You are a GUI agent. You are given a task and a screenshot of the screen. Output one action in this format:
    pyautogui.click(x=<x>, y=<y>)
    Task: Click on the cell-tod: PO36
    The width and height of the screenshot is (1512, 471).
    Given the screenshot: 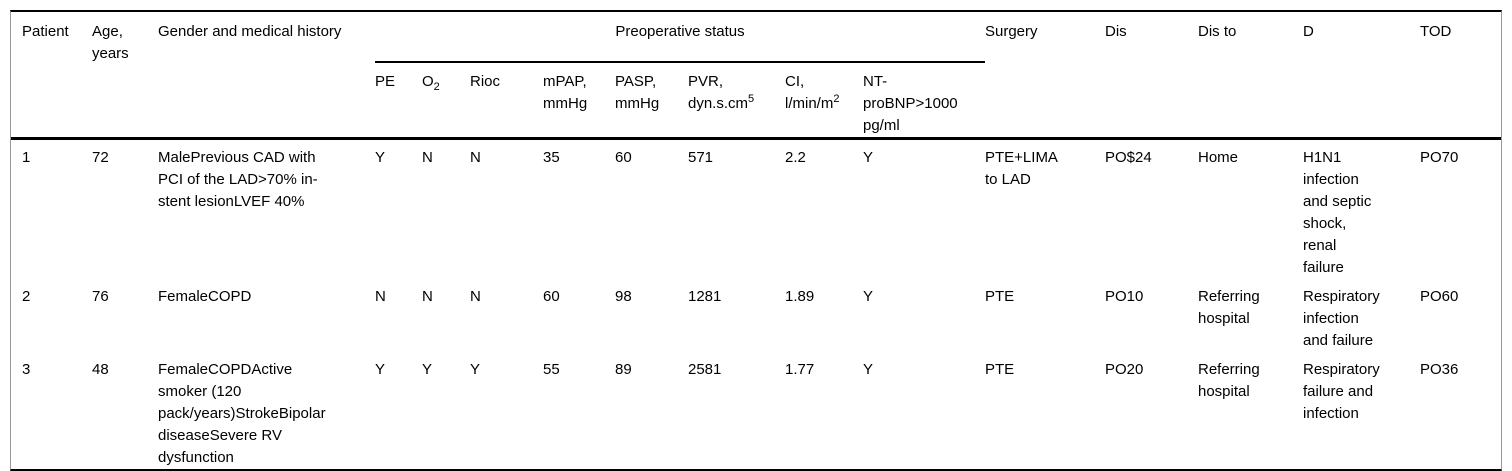 What is the action you would take?
    pyautogui.click(x=1439, y=369)
    